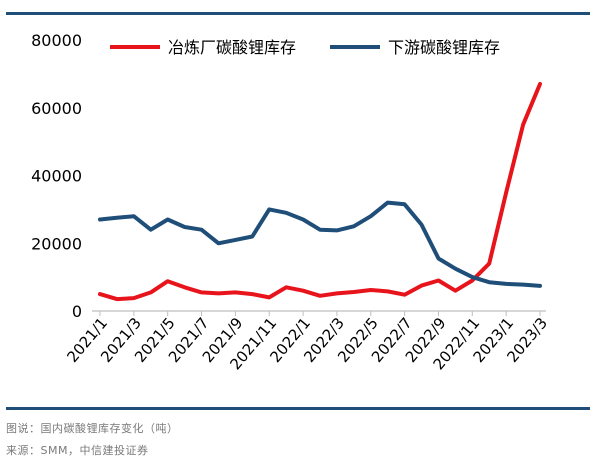 The image size is (600, 461). Describe the element at coordinates (56, 243) in the screenshot. I see `y-tick-label: 20000` at that location.